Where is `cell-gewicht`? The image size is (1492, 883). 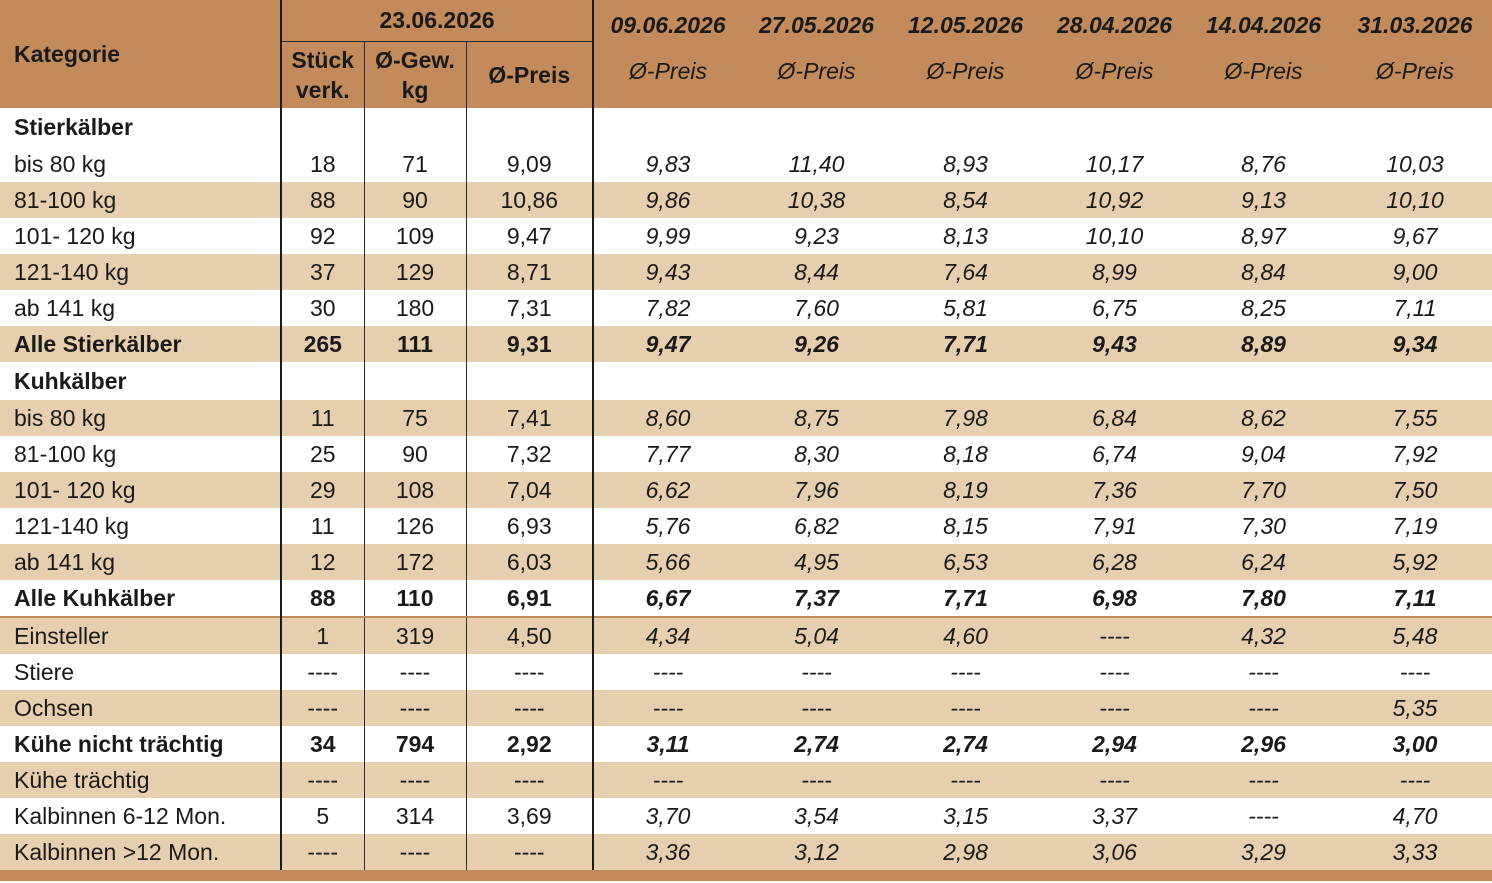
cell-gewicht is located at coordinates (415, 381).